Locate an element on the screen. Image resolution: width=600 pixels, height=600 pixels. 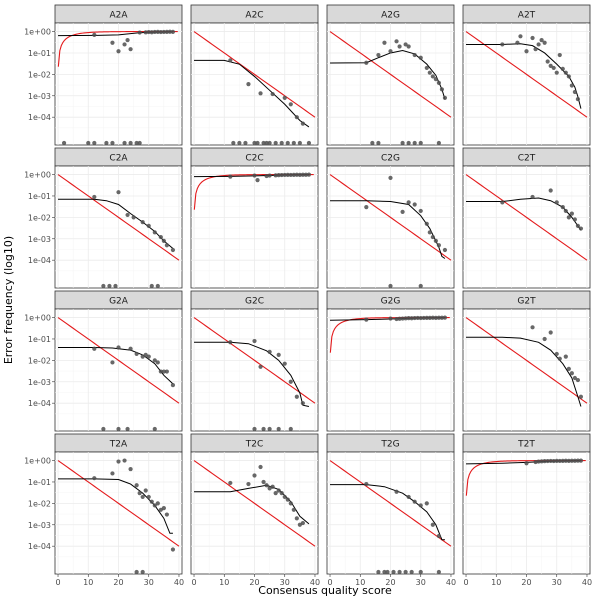
y-tick-label: 1e-02 is located at coordinates (39, 360).